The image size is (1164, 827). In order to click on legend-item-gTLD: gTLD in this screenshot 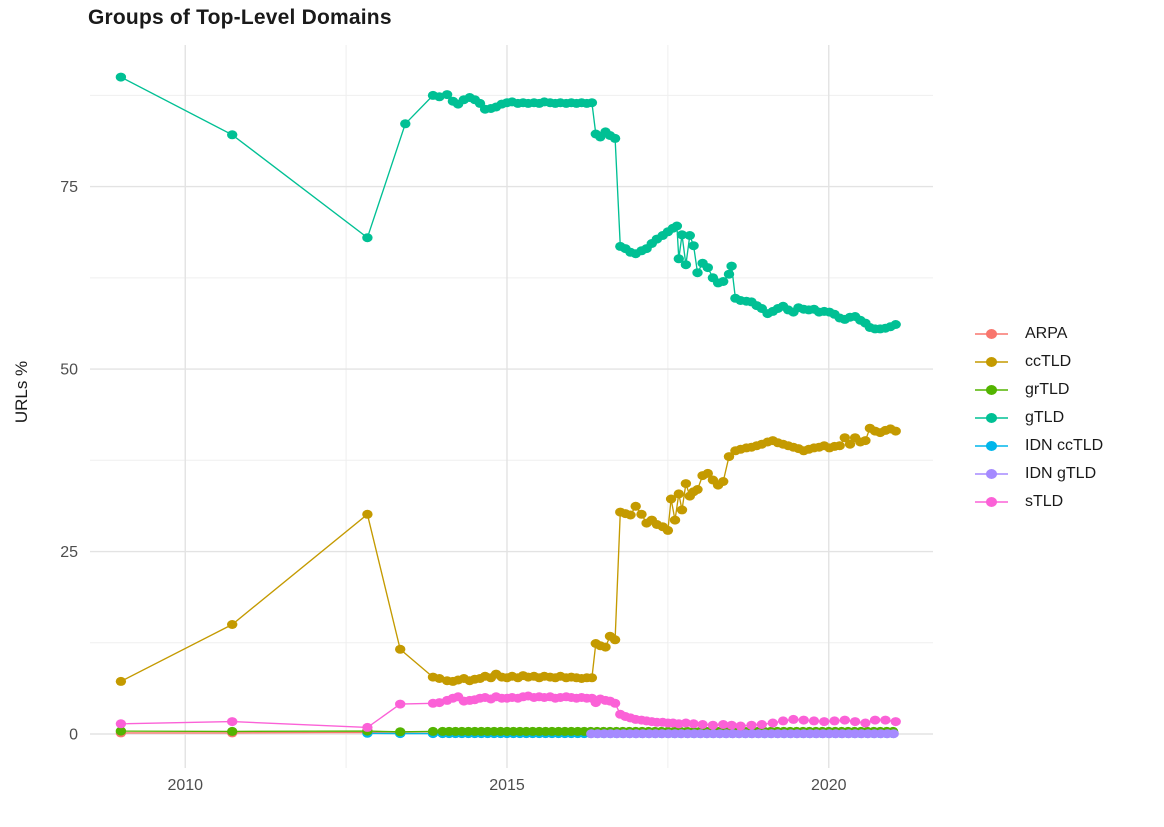, I will do `click(1039, 418)`.